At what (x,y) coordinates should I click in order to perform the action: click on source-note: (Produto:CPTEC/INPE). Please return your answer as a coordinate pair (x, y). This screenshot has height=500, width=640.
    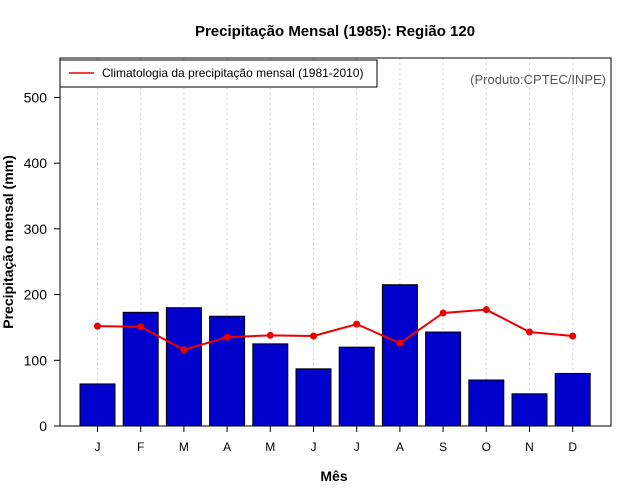
    Looking at the image, I should click on (538, 79).